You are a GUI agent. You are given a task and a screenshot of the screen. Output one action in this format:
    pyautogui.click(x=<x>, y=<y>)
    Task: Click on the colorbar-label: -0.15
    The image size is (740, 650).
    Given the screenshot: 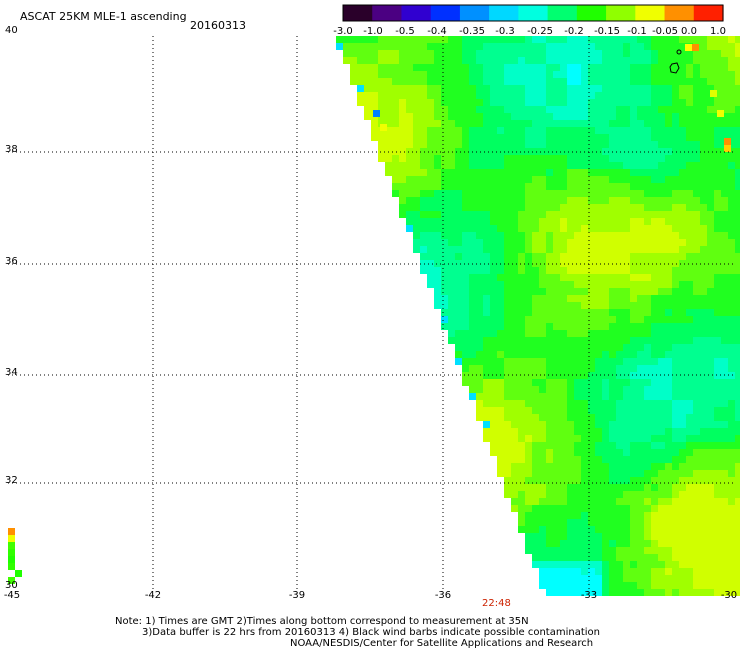 What is the action you would take?
    pyautogui.click(x=607, y=31)
    